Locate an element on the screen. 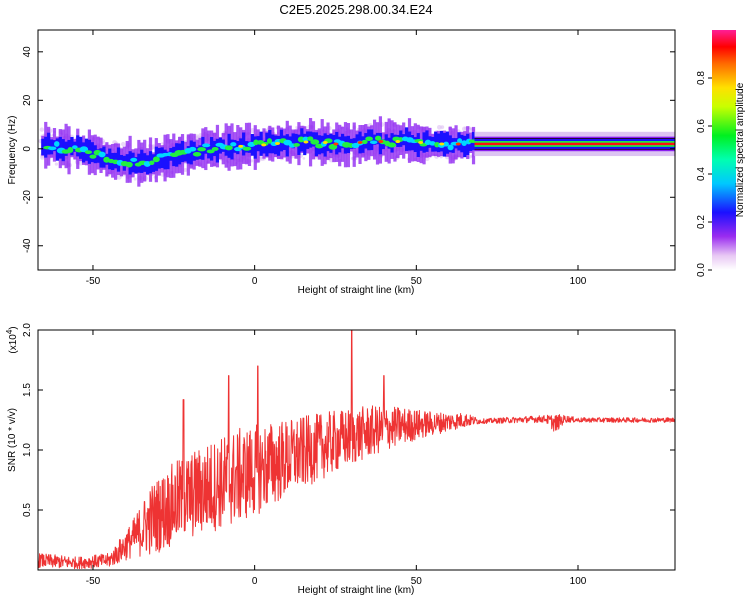  colorbar-tick-label: 0.2 is located at coordinates (701, 222).